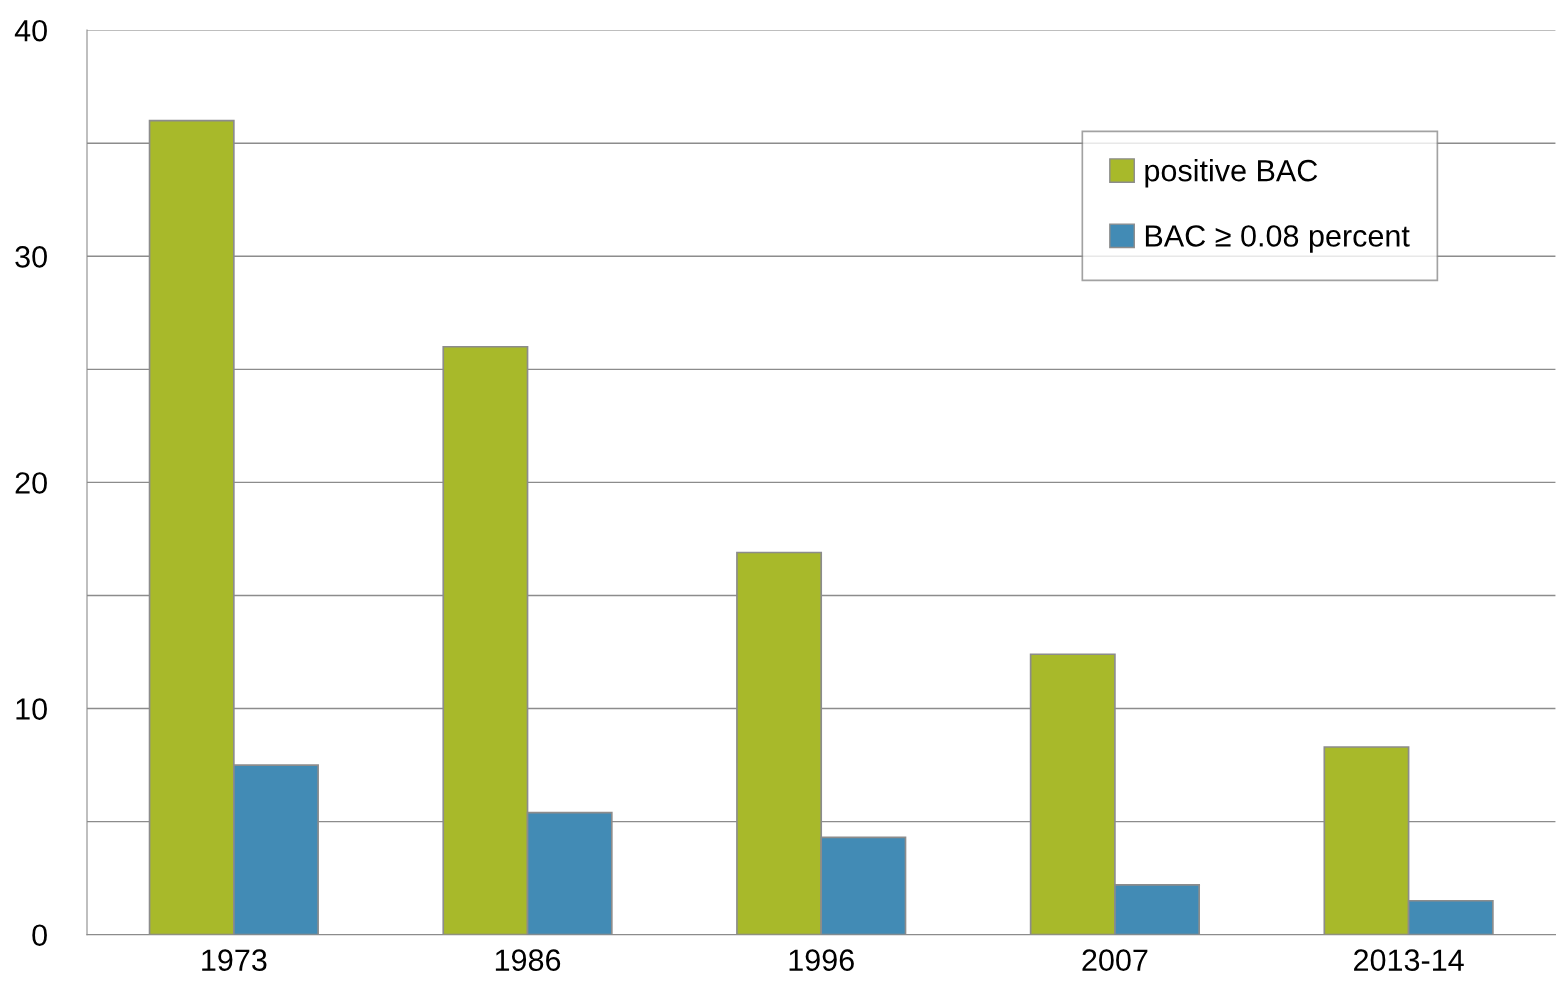 This screenshot has height=1005, width=1557. What do you see at coordinates (234, 960) in the screenshot?
I see `x-tick-label: 1973` at bounding box center [234, 960].